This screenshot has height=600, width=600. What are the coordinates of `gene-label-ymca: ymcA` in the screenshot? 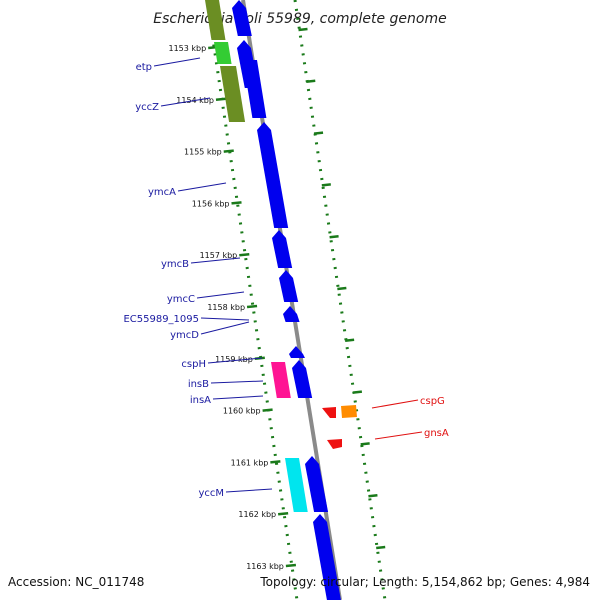 It's located at (162, 192).